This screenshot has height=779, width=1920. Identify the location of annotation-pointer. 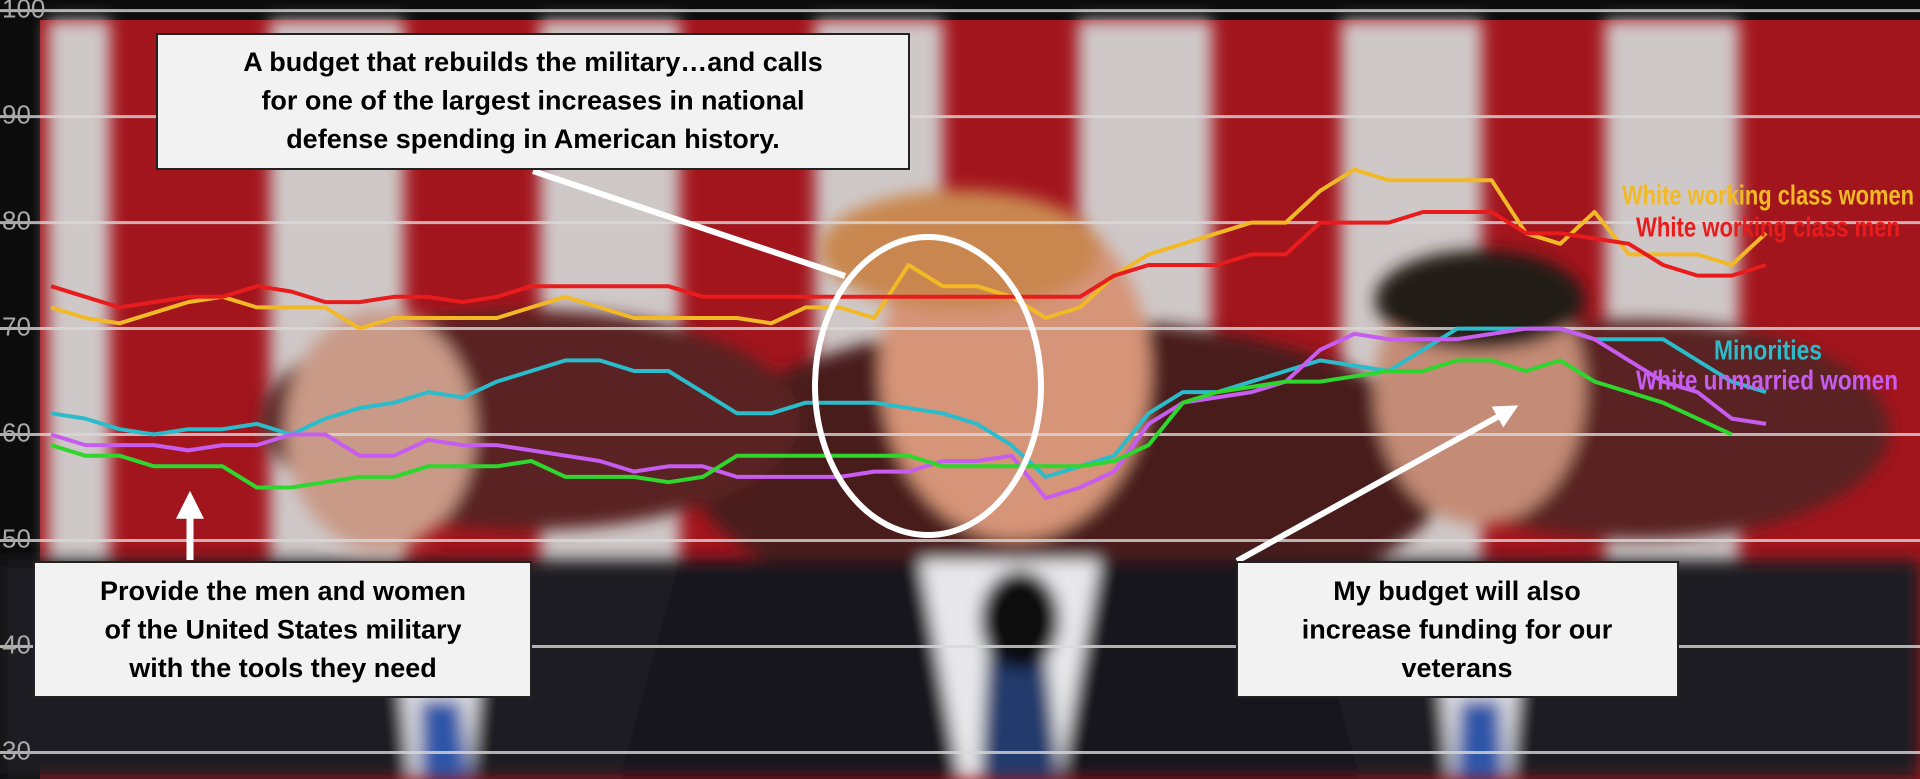
(689, 223).